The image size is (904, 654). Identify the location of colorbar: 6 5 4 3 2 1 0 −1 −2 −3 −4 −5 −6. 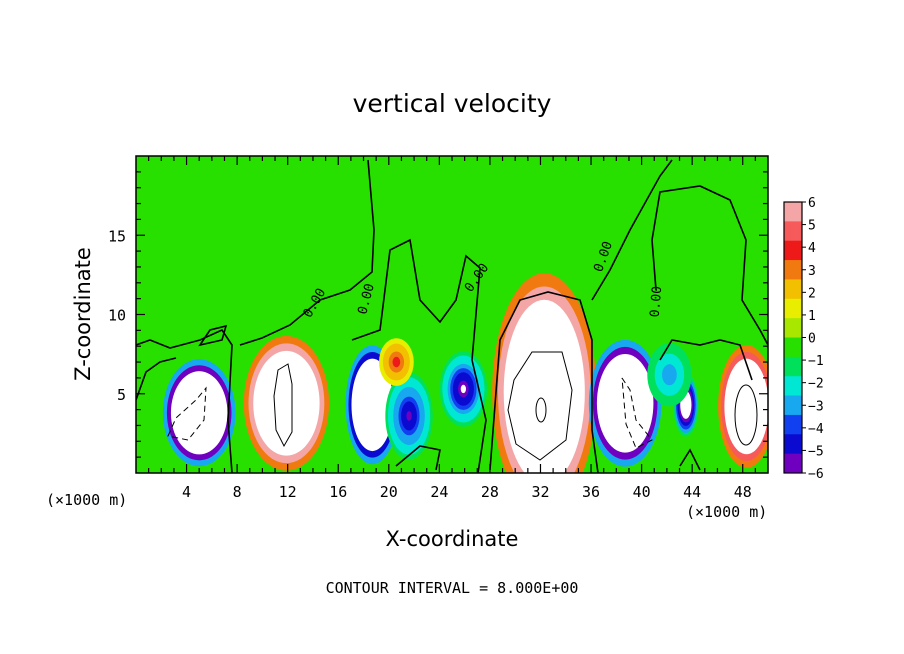
(803, 339).